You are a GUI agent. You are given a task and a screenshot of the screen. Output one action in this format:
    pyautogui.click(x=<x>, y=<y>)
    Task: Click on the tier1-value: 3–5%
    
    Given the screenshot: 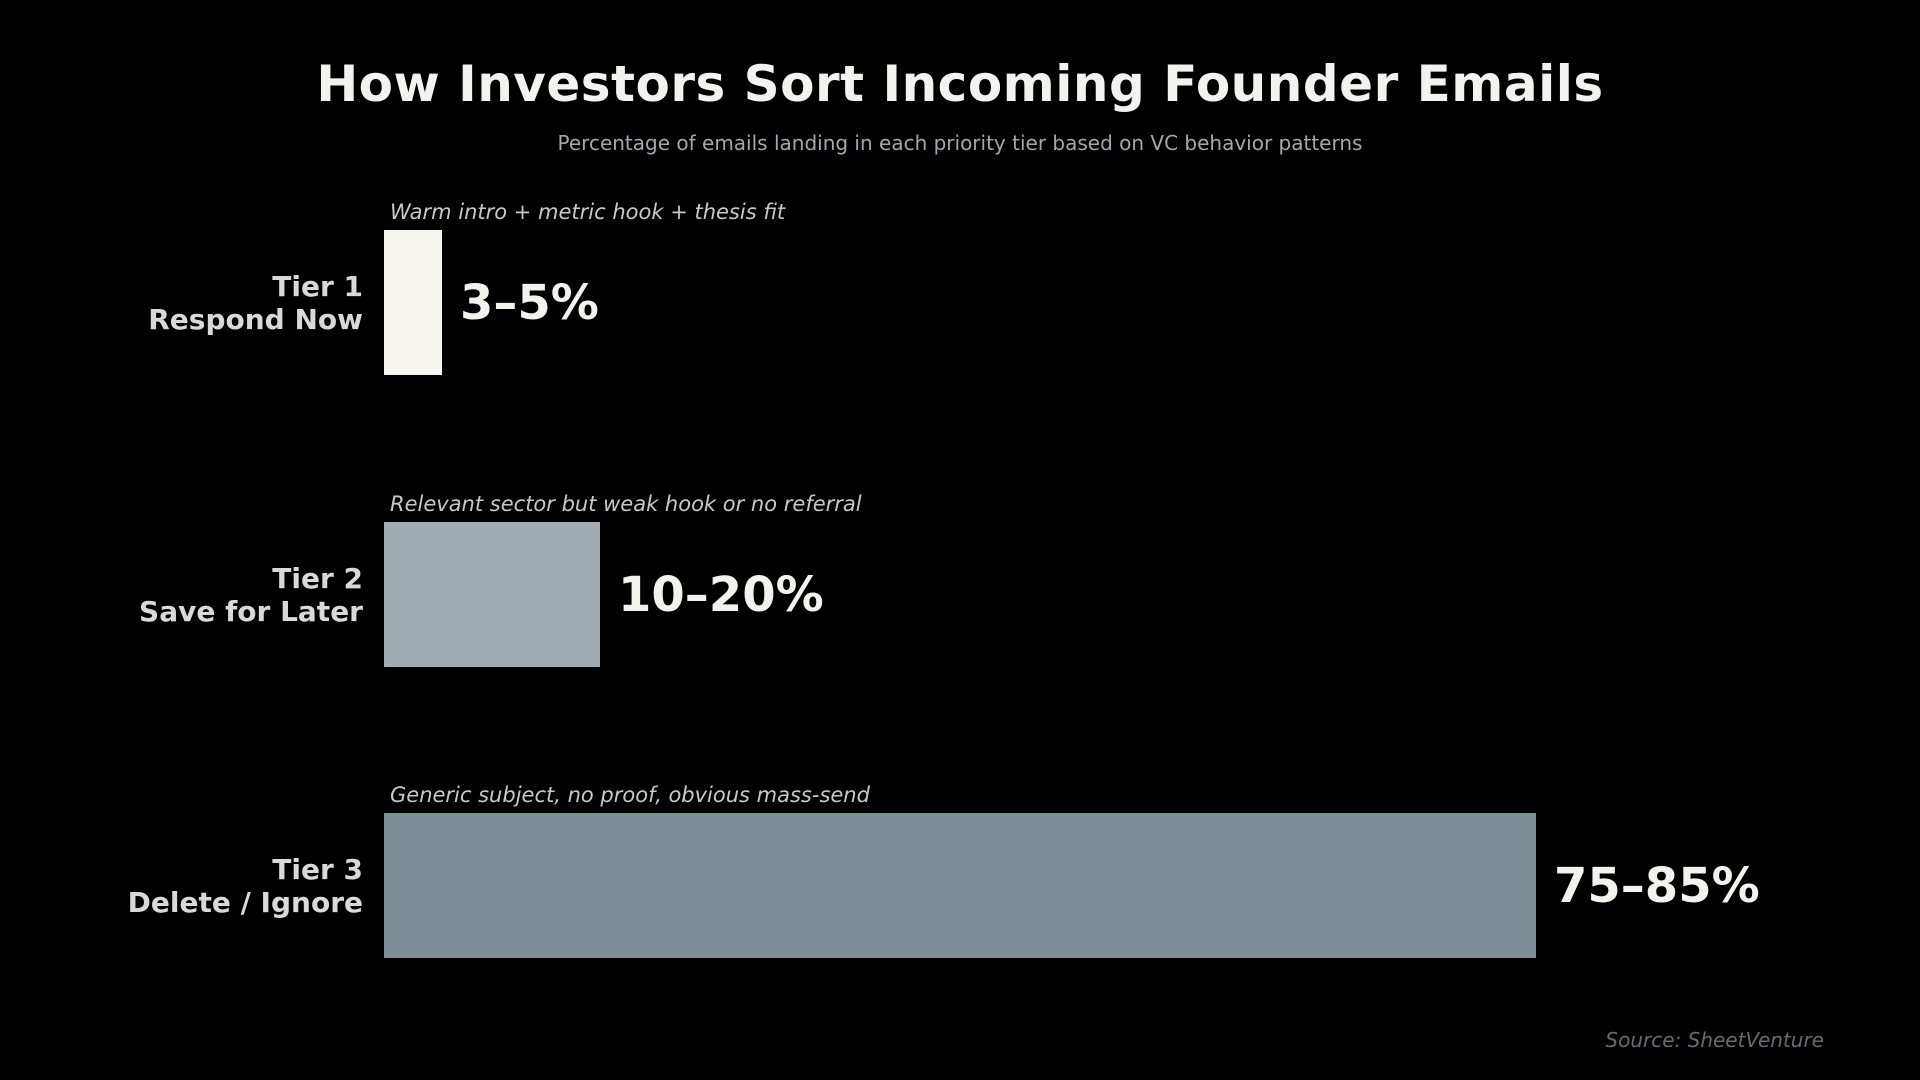 What is the action you would take?
    pyautogui.click(x=529, y=302)
    